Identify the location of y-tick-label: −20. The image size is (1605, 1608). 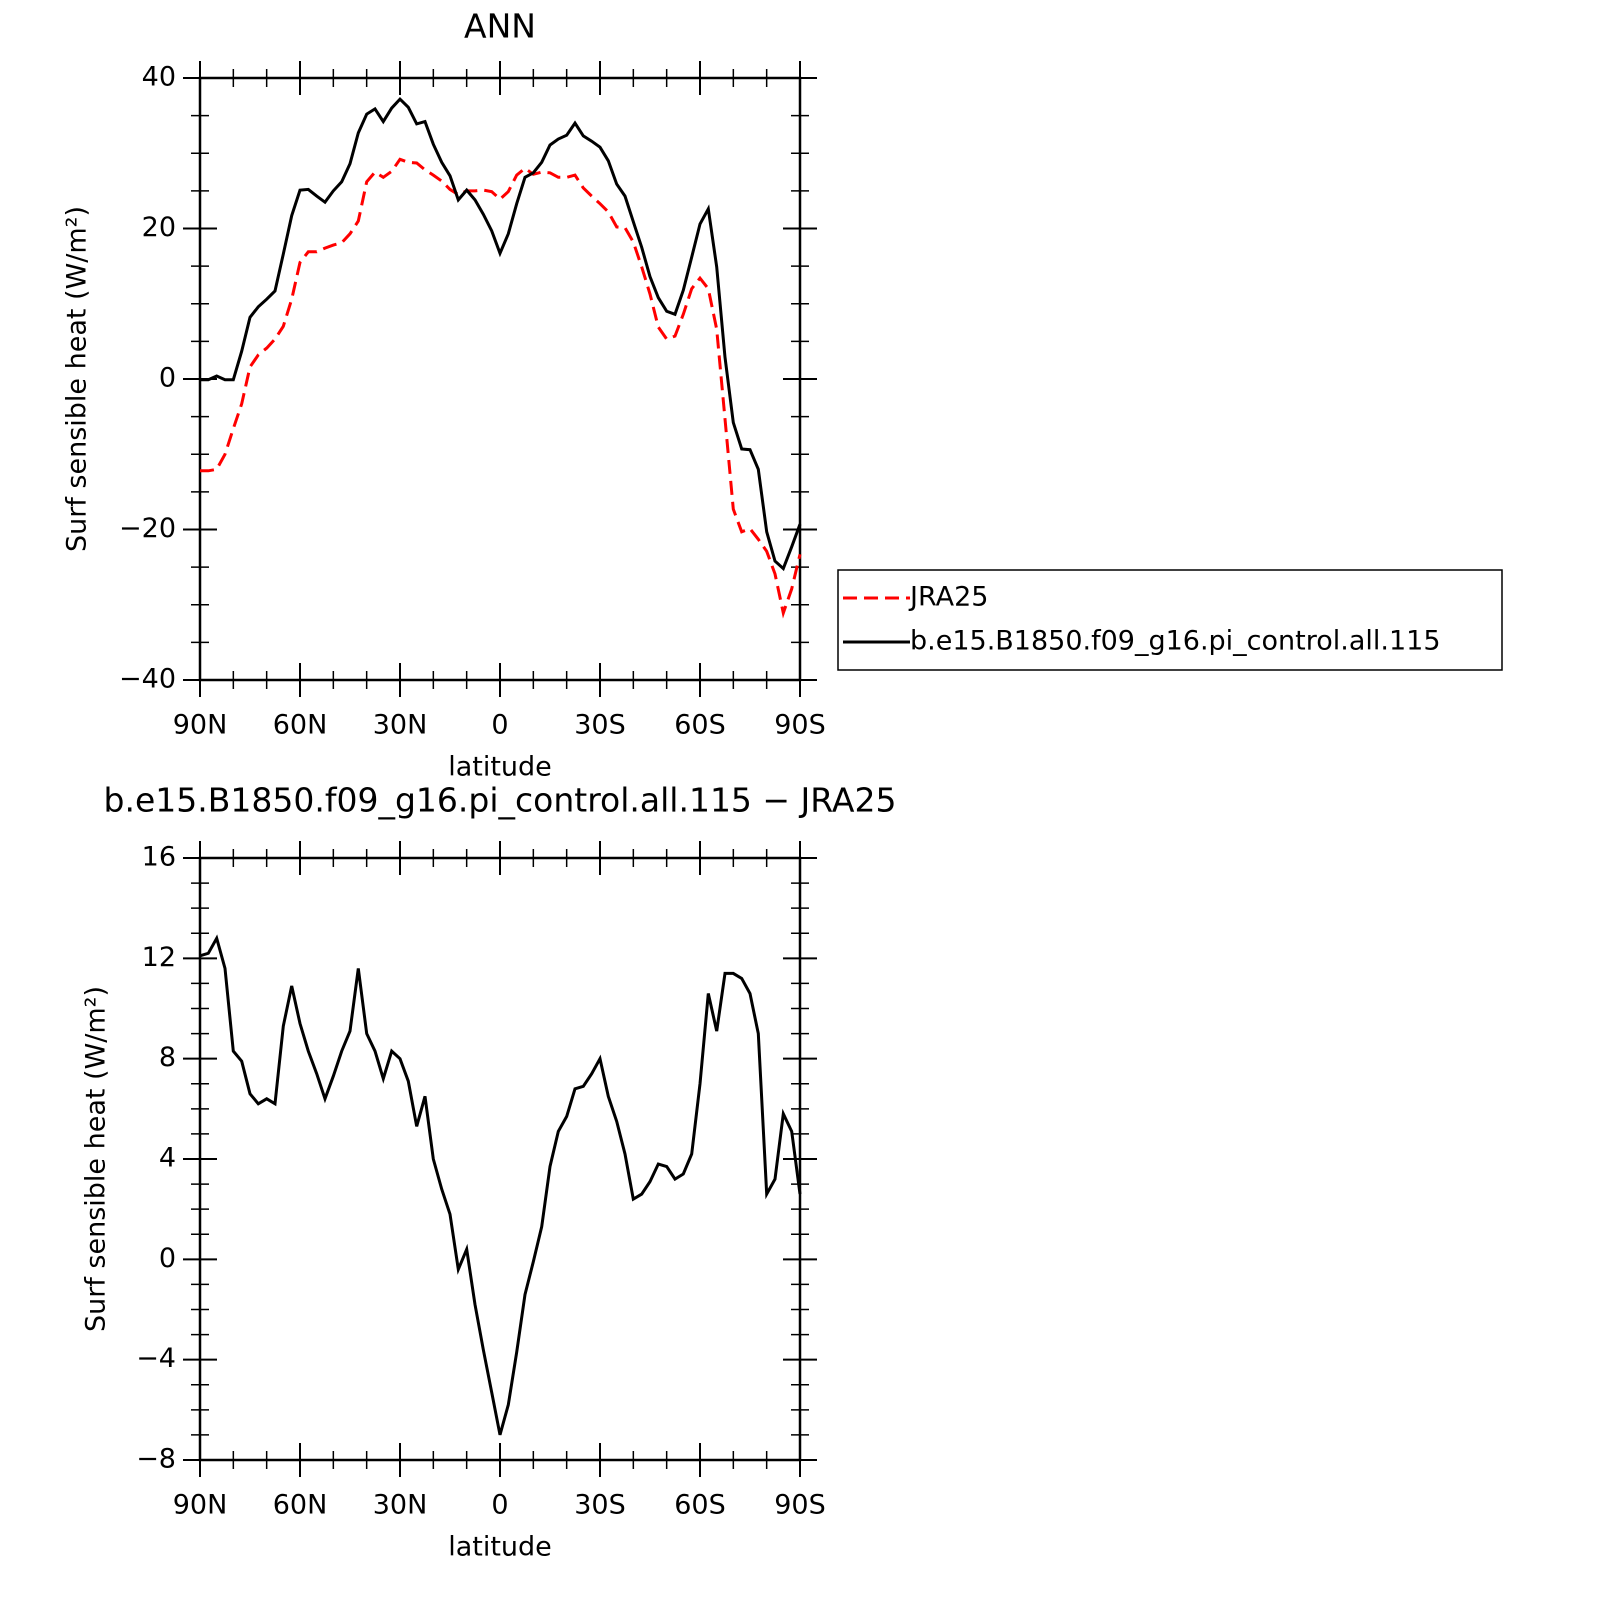
(147, 528).